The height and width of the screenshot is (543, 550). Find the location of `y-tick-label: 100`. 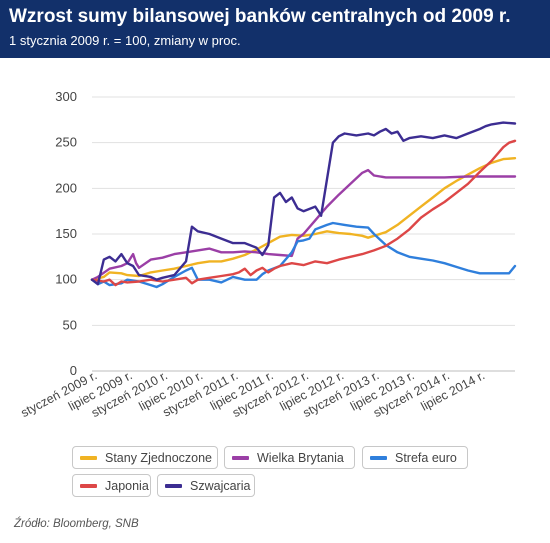

y-tick-label: 100 is located at coordinates (66, 279).